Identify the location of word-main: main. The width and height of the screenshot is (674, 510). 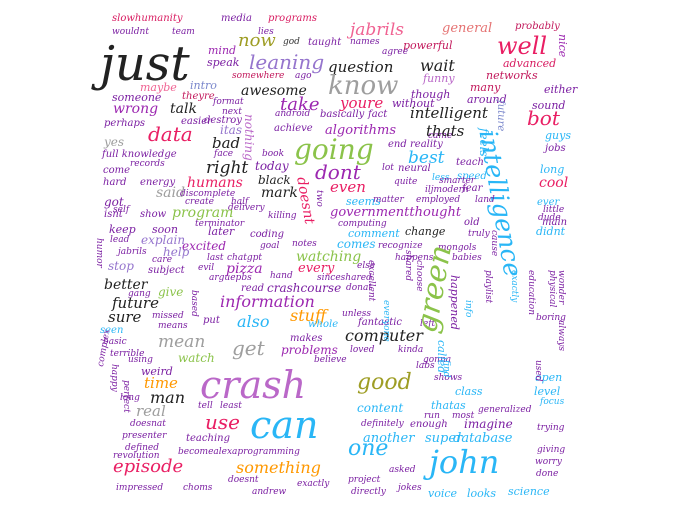
(555, 222).